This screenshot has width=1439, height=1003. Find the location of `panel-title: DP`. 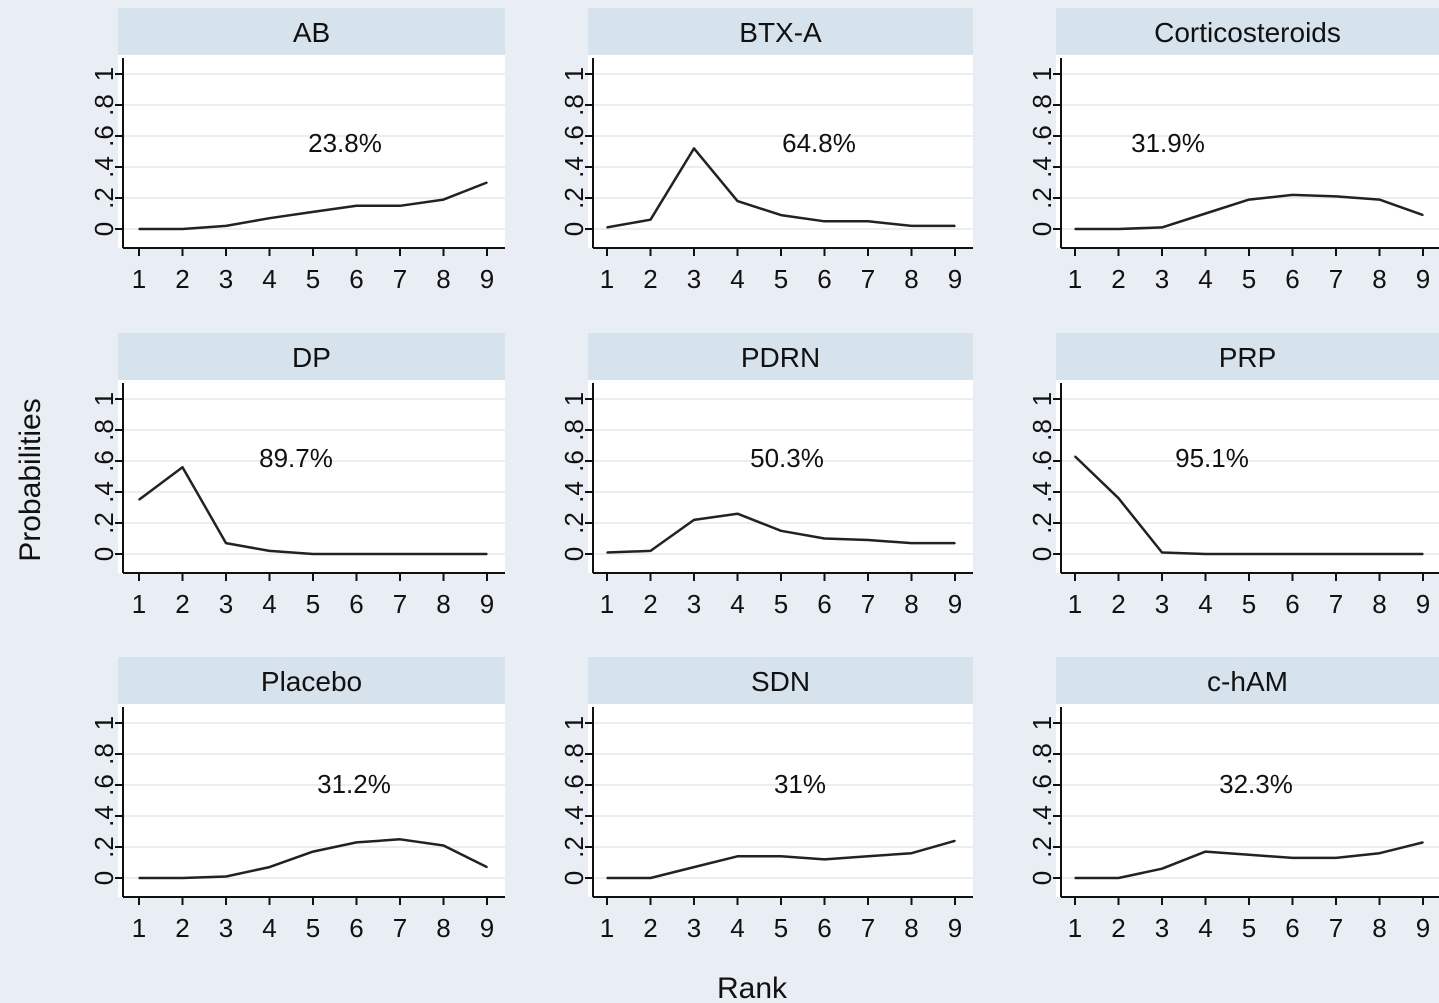

panel-title: DP is located at coordinates (311, 357).